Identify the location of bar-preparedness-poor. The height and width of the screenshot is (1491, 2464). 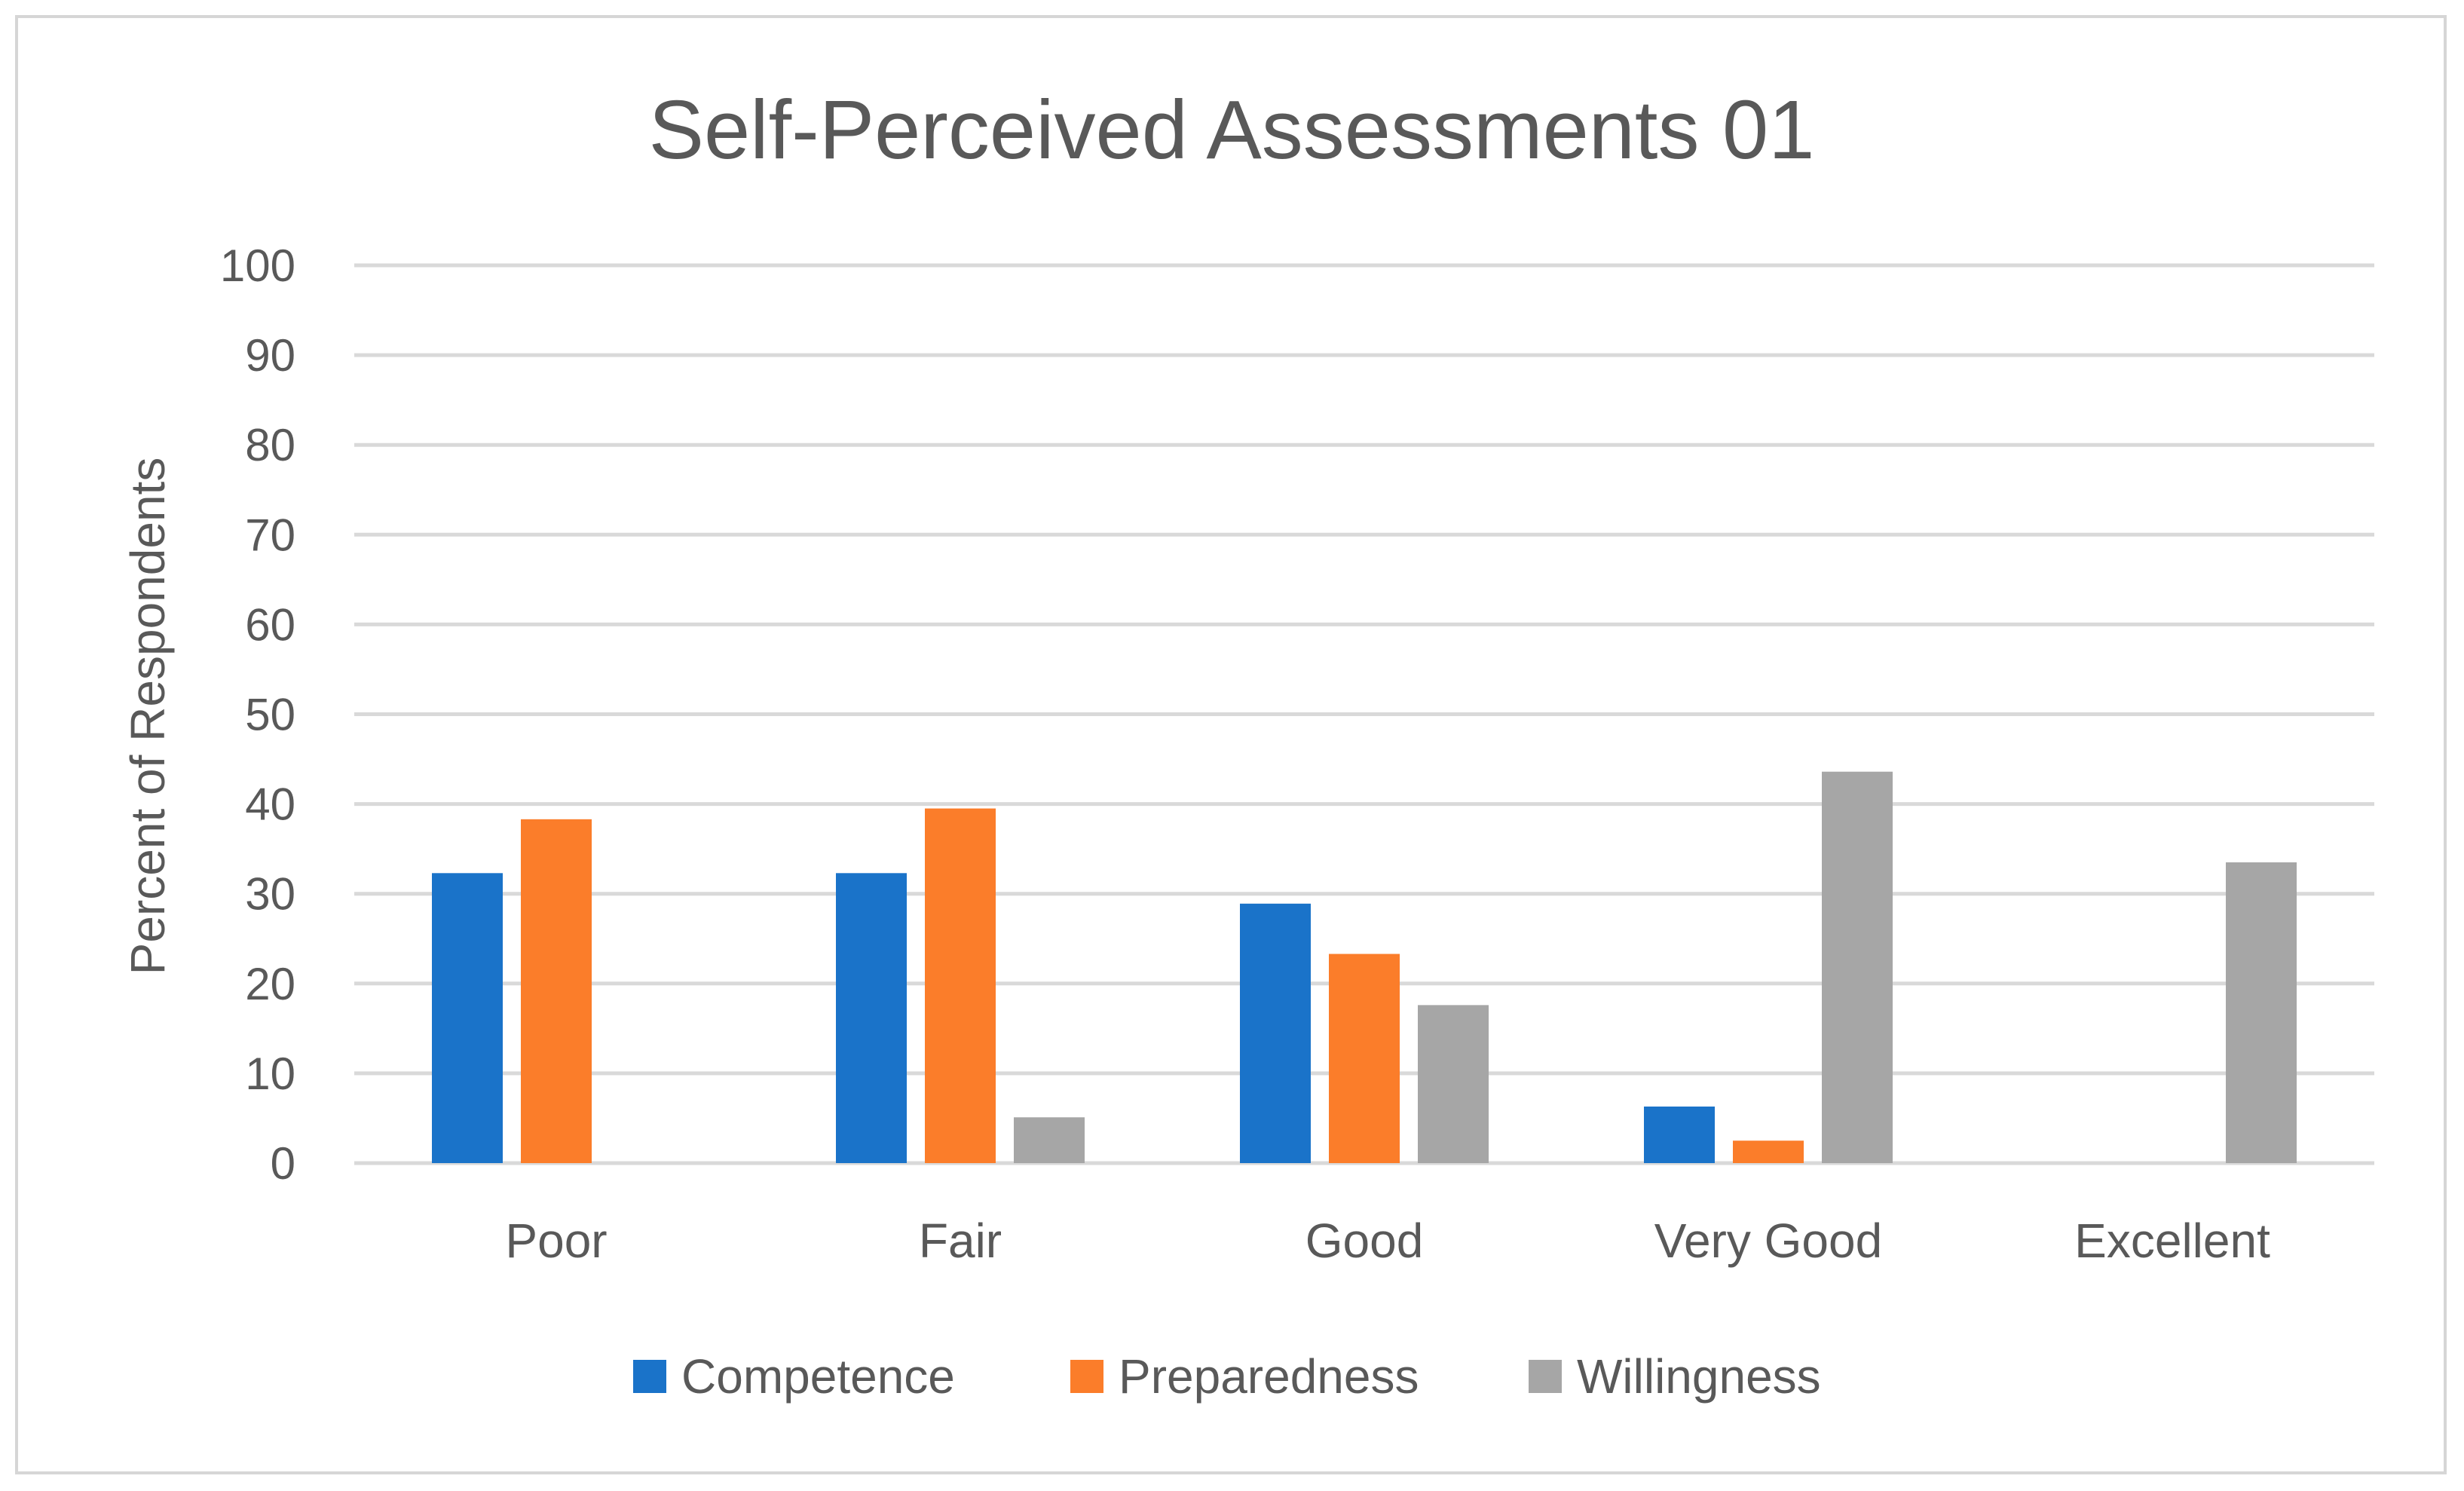
(556, 991).